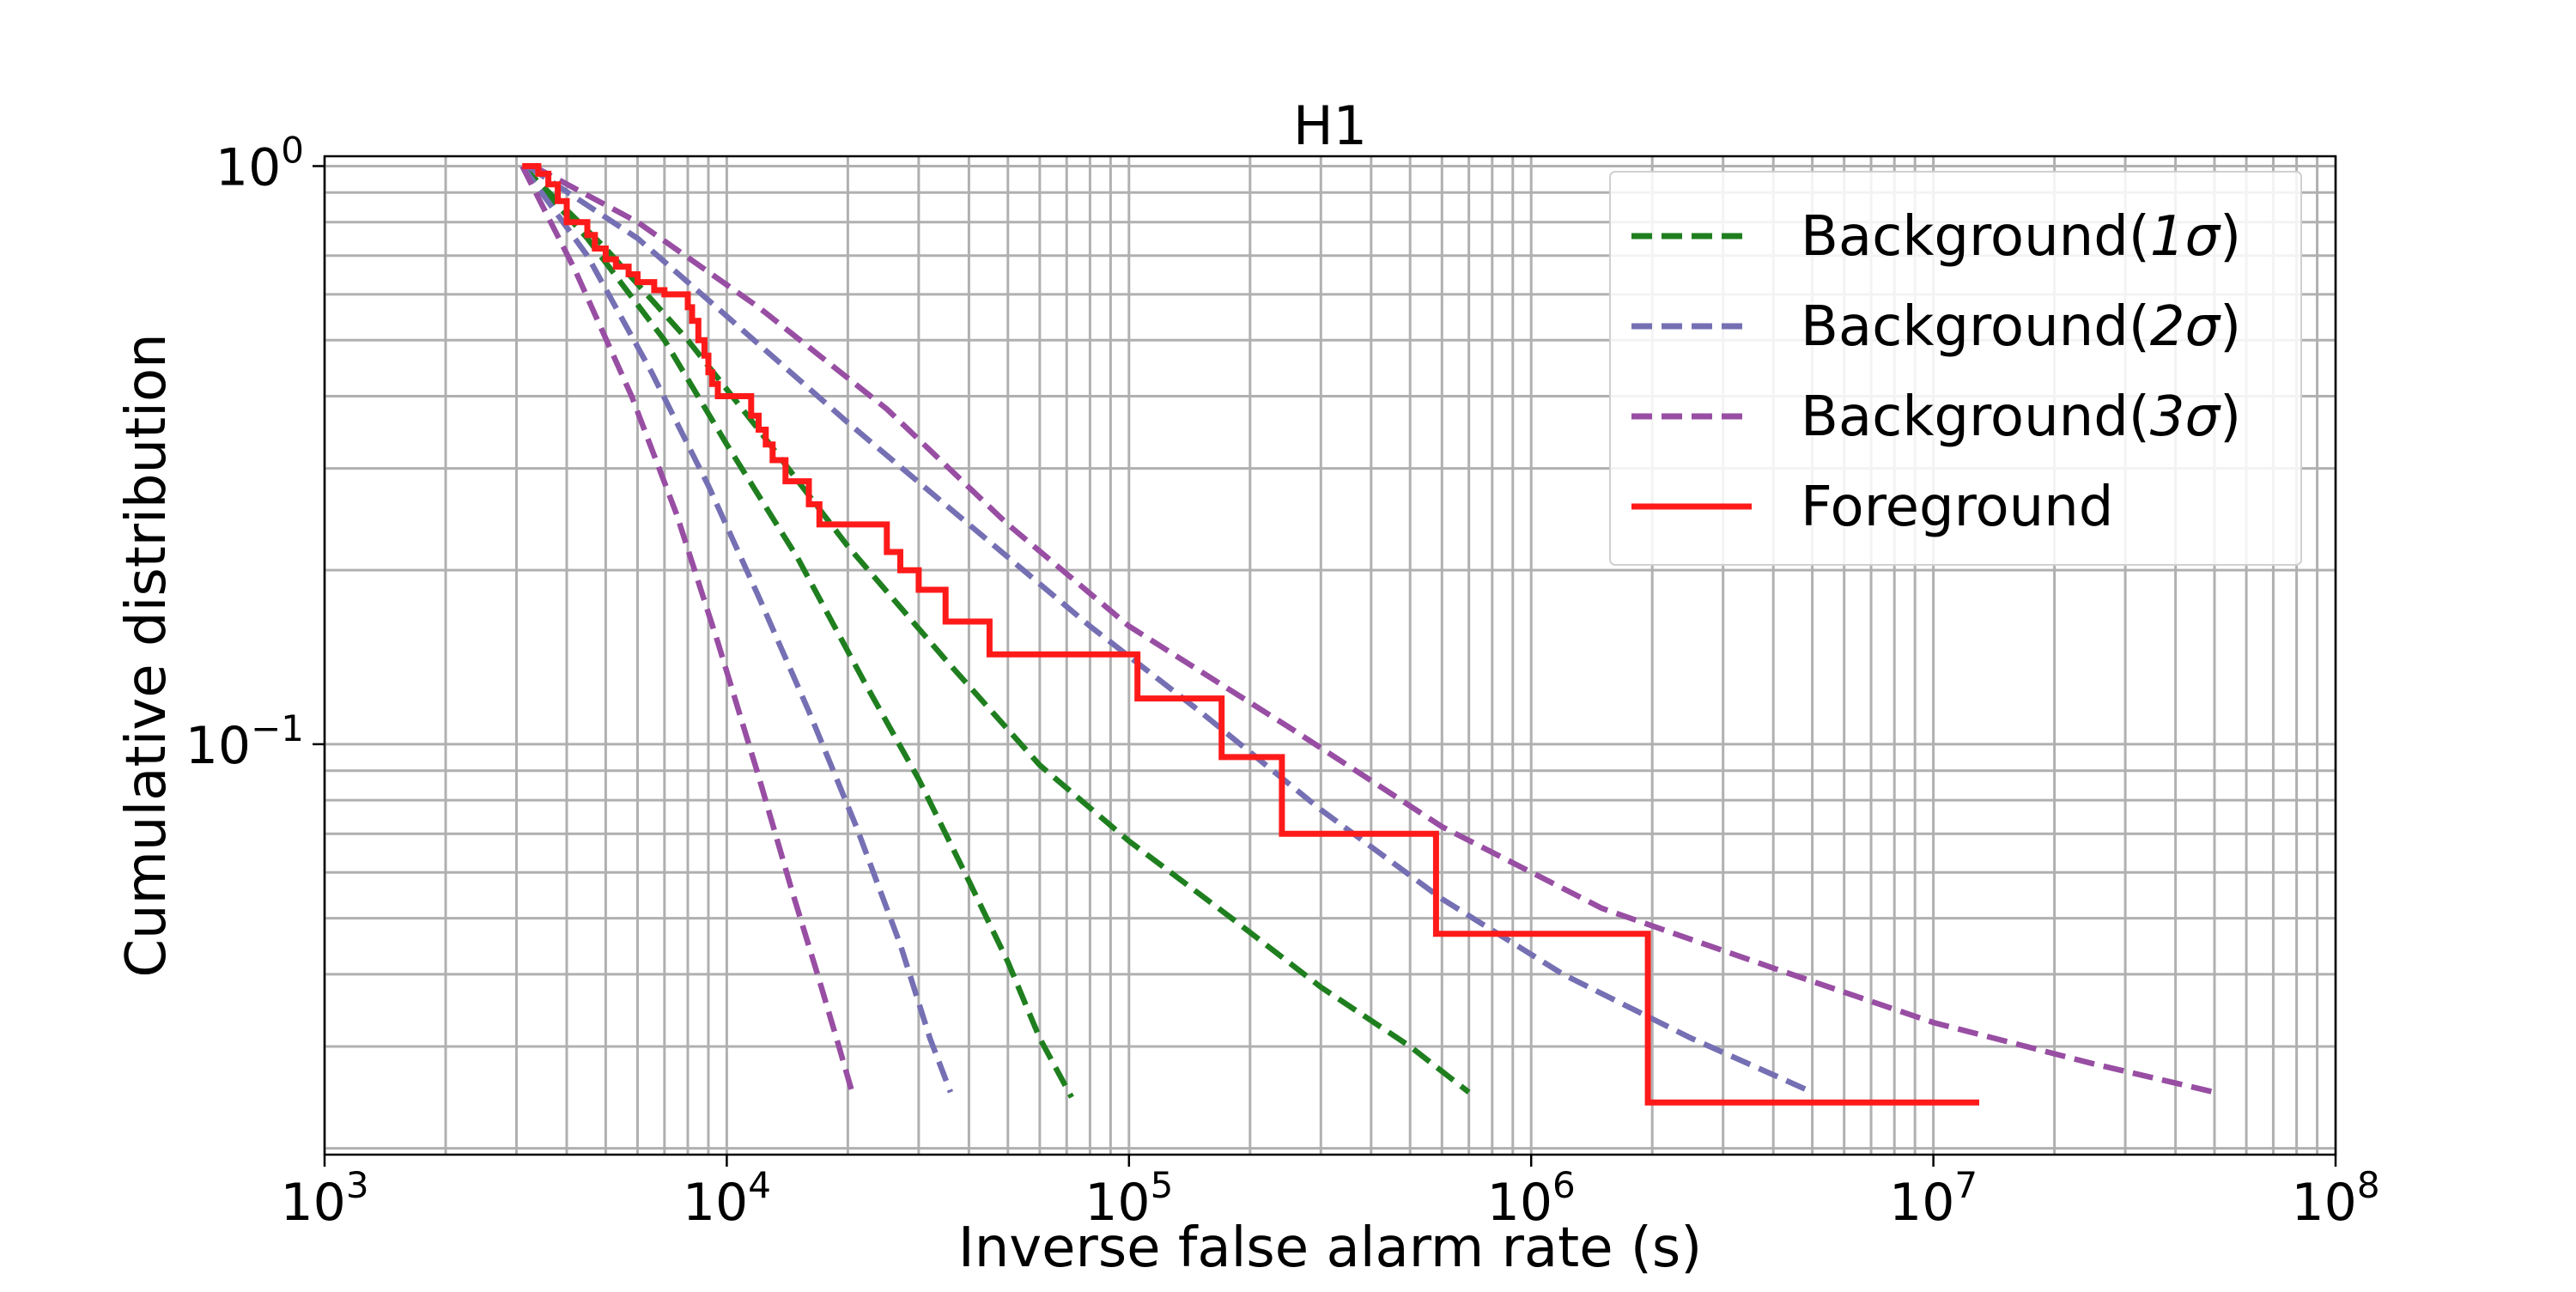 This screenshot has width=2576, height=1292. I want to click on x-tick-label: 10³, so click(324, 1198).